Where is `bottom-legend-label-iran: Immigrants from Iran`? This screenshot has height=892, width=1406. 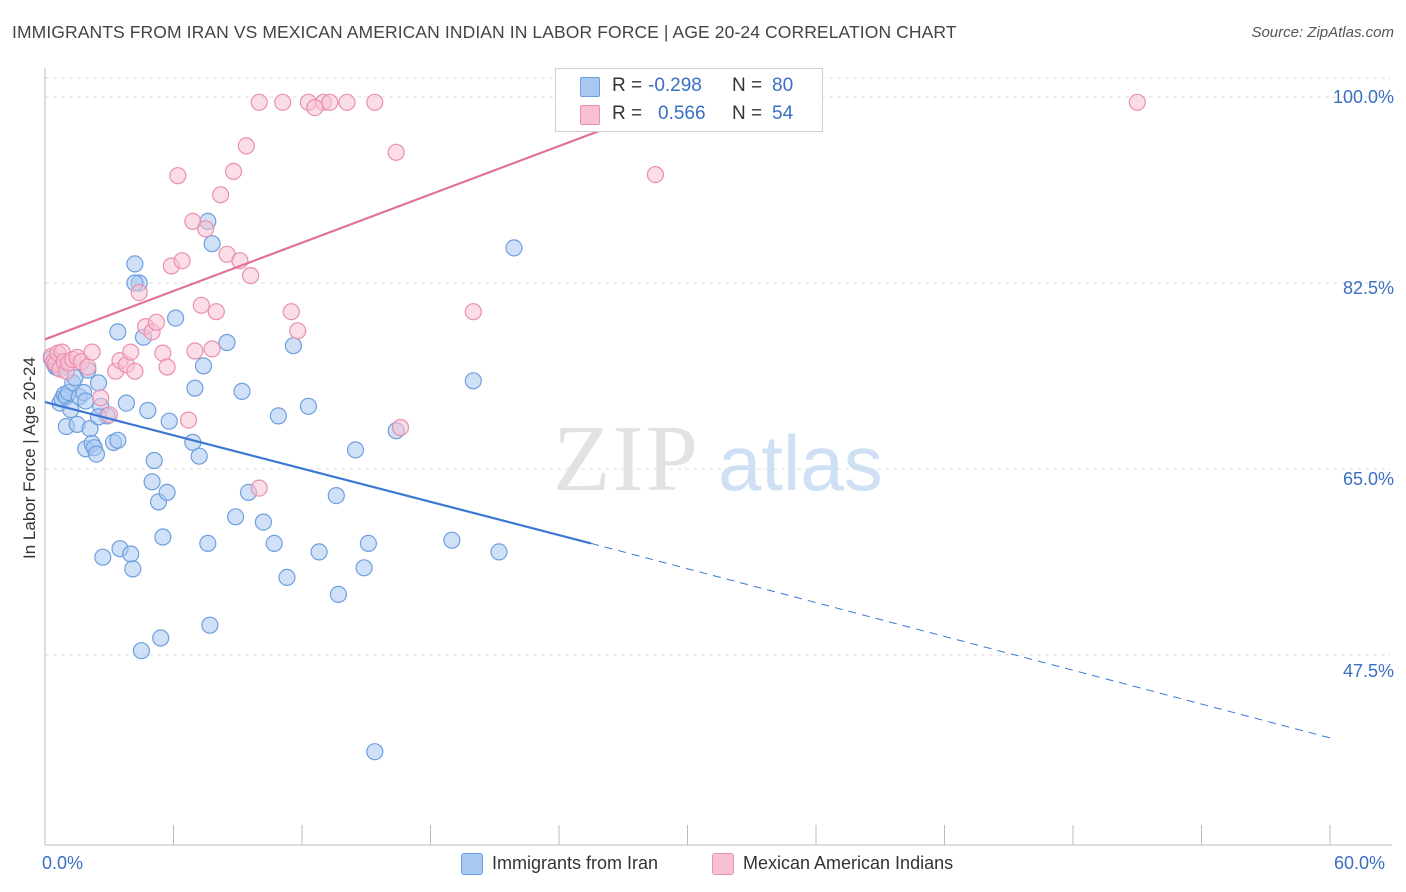 bottom-legend-label-iran: Immigrants from Iran is located at coordinates (575, 863).